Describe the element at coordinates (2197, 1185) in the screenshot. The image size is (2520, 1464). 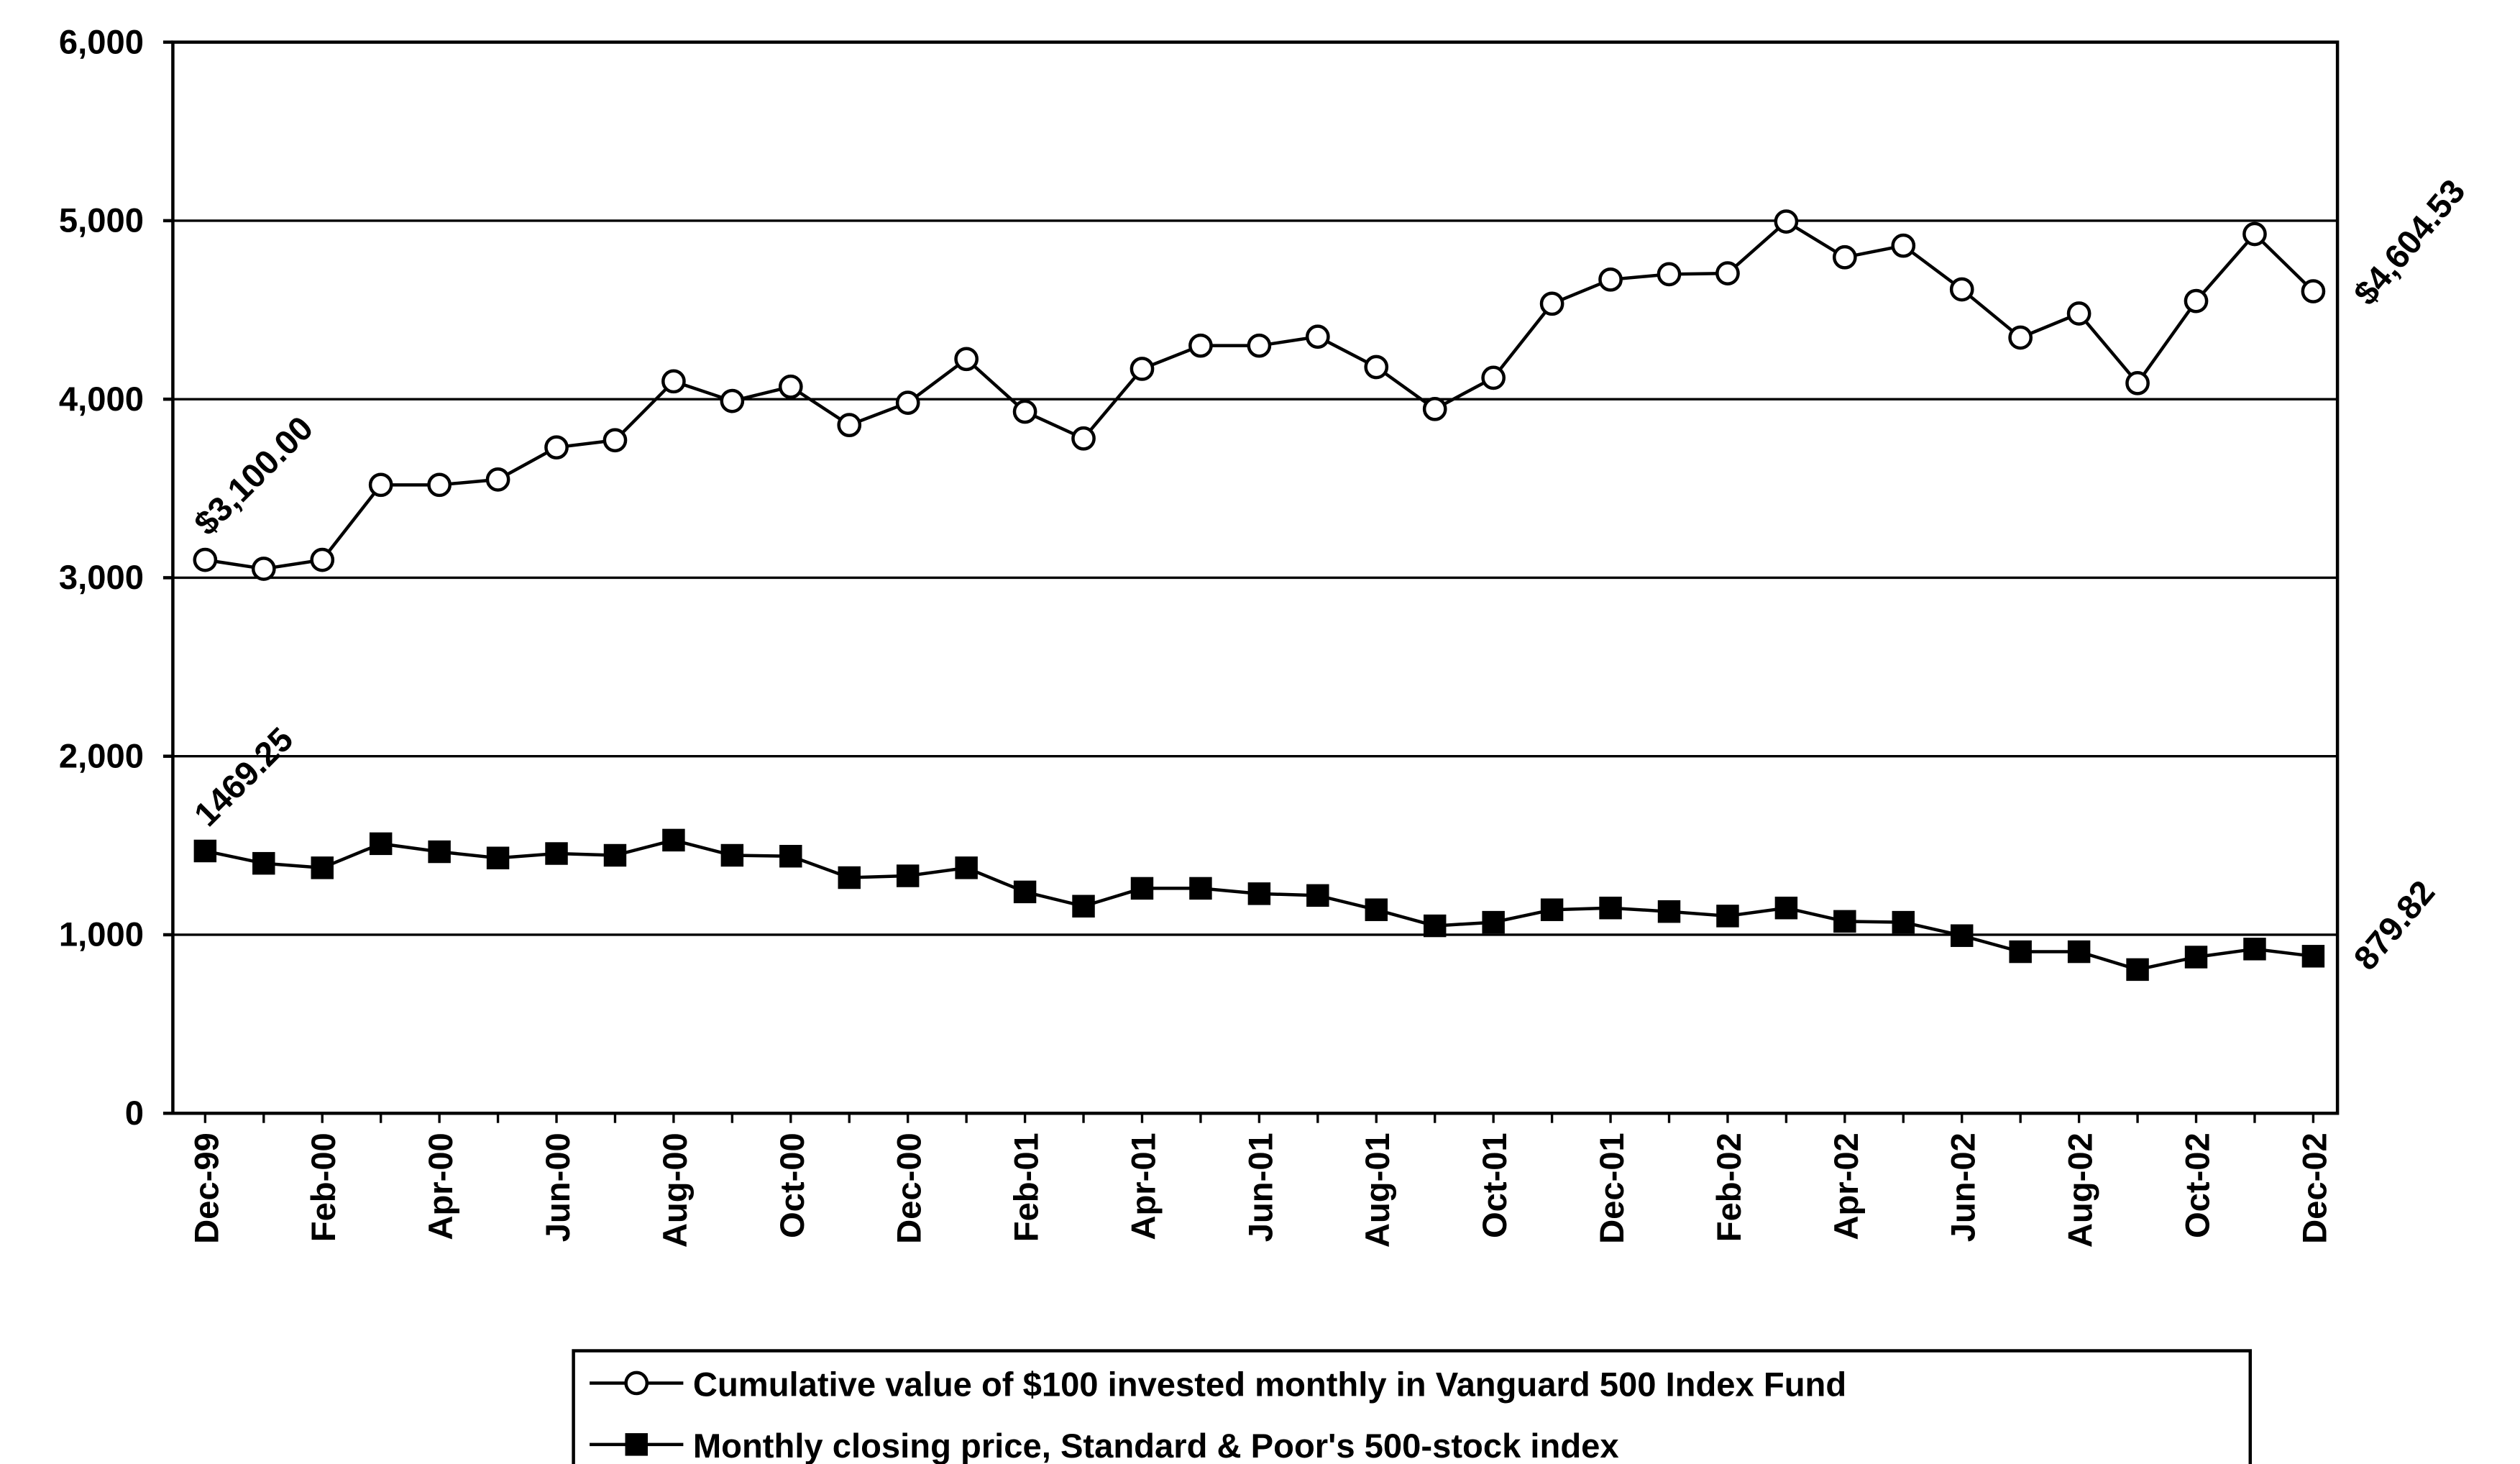
I see `x-tick-label: Oct-02` at that location.